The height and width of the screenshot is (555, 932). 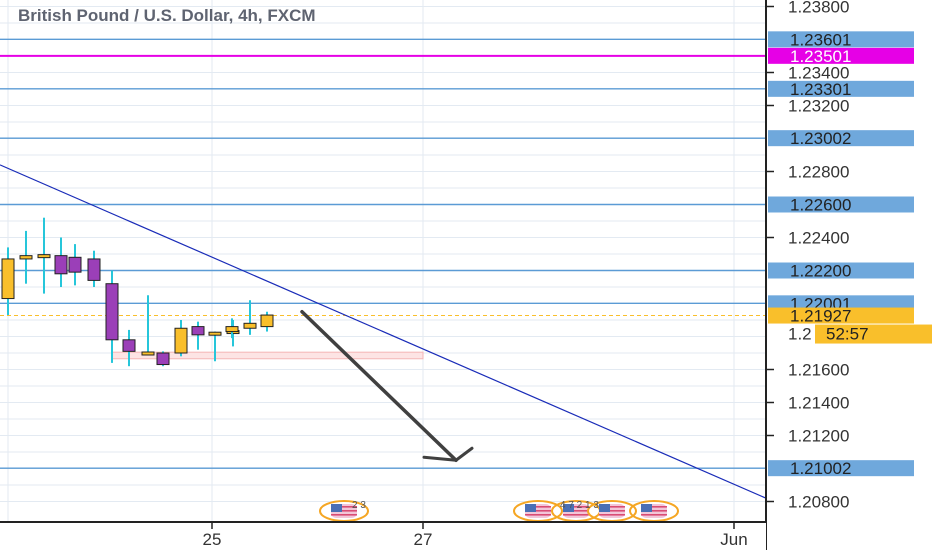 I want to click on arrow-shaft, so click(x=379, y=386).